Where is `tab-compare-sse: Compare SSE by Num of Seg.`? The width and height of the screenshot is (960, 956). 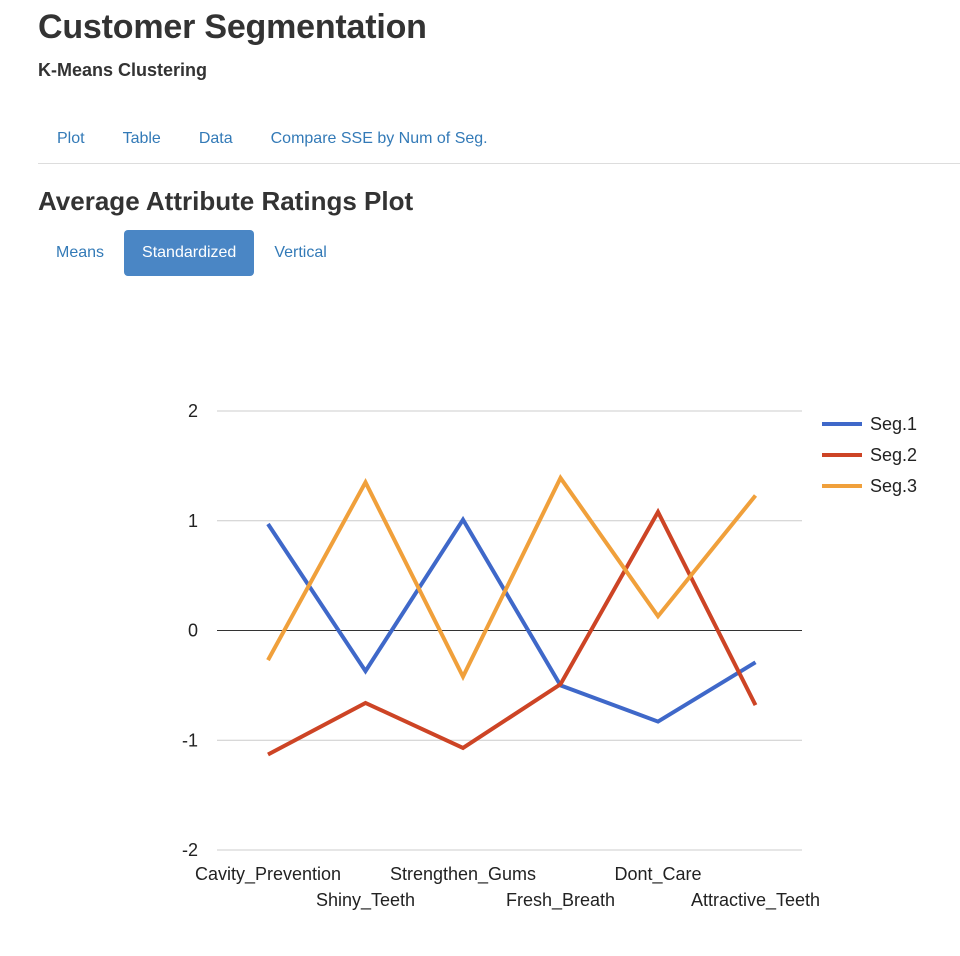
tab-compare-sse: Compare SSE by Num of Seg. is located at coordinates (379, 138).